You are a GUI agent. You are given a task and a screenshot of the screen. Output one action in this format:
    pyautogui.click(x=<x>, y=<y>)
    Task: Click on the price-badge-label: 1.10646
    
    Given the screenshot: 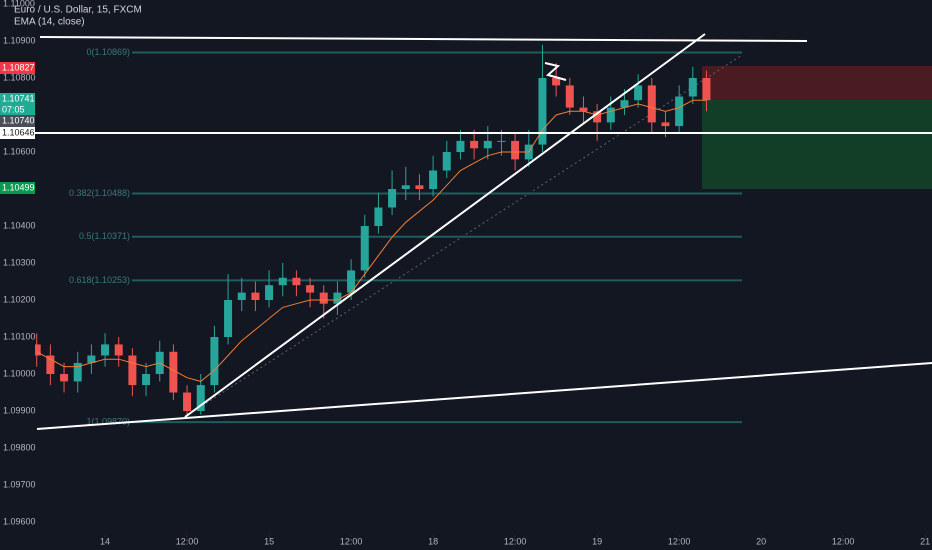 What is the action you would take?
    pyautogui.click(x=18, y=132)
    